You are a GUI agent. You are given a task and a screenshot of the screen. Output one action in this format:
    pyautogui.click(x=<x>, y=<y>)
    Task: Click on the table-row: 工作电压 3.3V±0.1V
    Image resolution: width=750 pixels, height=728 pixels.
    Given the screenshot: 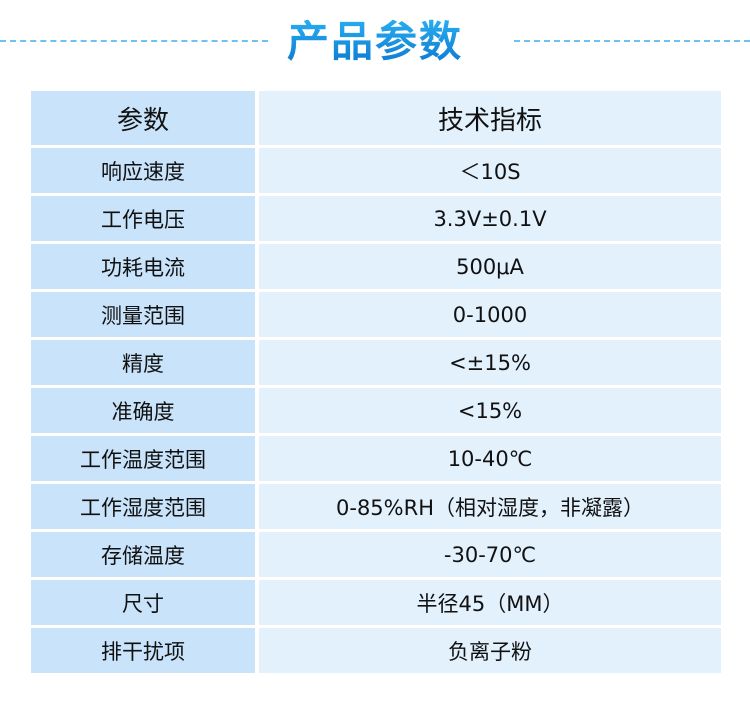 What is the action you would take?
    pyautogui.click(x=376, y=218)
    